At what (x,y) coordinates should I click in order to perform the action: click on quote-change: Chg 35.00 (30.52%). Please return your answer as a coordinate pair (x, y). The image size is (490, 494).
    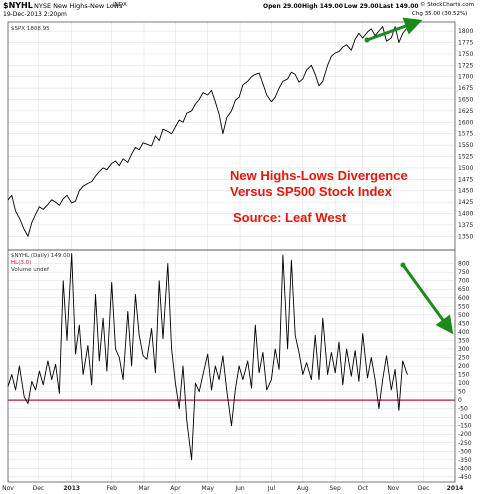
    Looking at the image, I should click on (440, 14).